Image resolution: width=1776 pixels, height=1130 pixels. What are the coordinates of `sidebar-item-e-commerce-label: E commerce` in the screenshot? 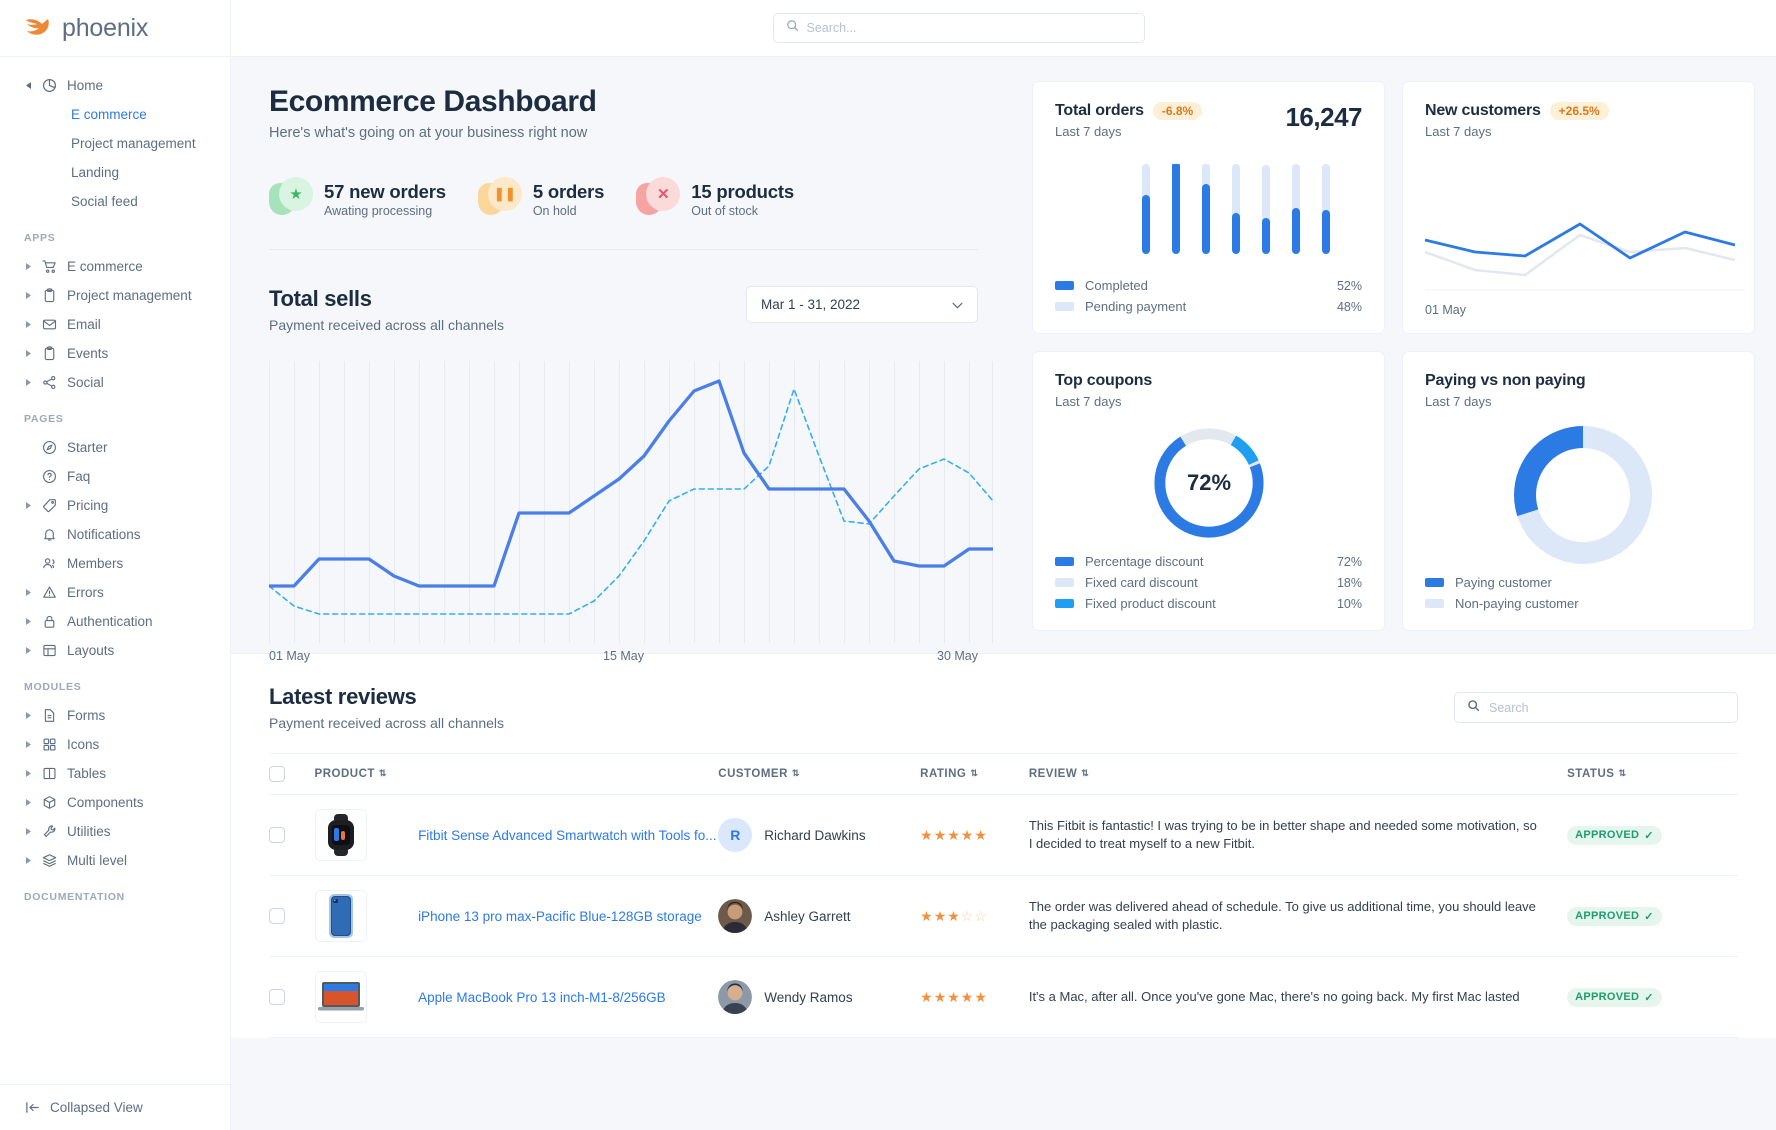 It's located at (105, 266).